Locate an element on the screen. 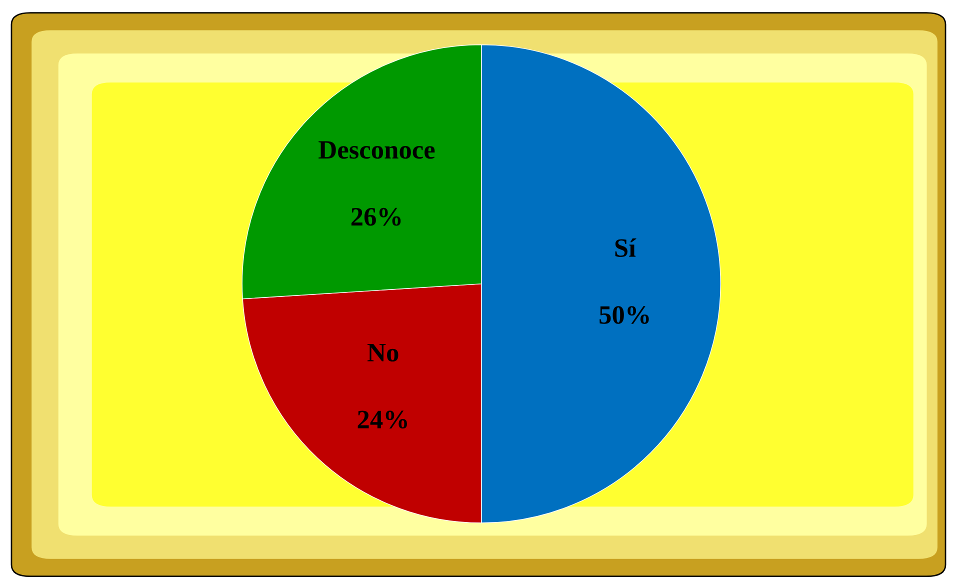 This screenshot has width=957, height=581. data-label: 26% is located at coordinates (376, 217).